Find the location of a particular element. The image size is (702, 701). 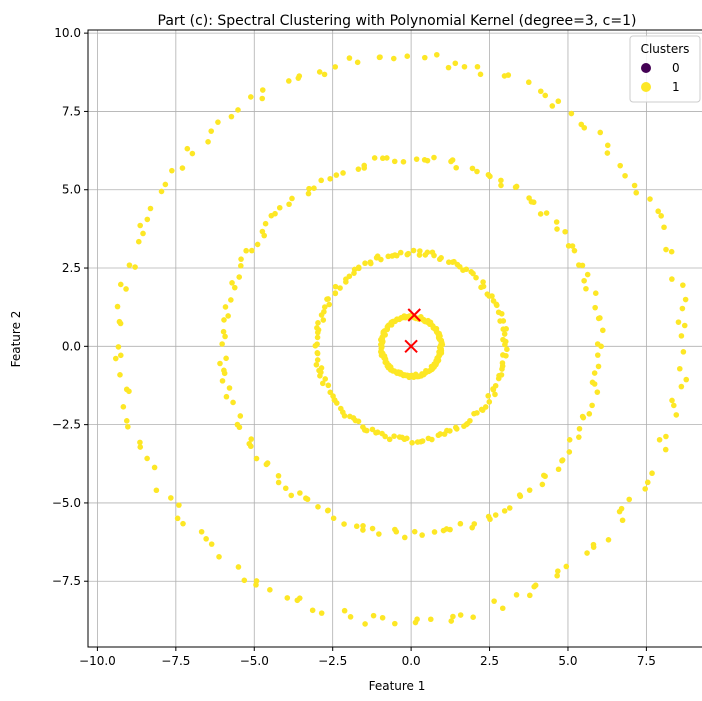

x-tick-label: 2.5 is located at coordinates (489, 661).